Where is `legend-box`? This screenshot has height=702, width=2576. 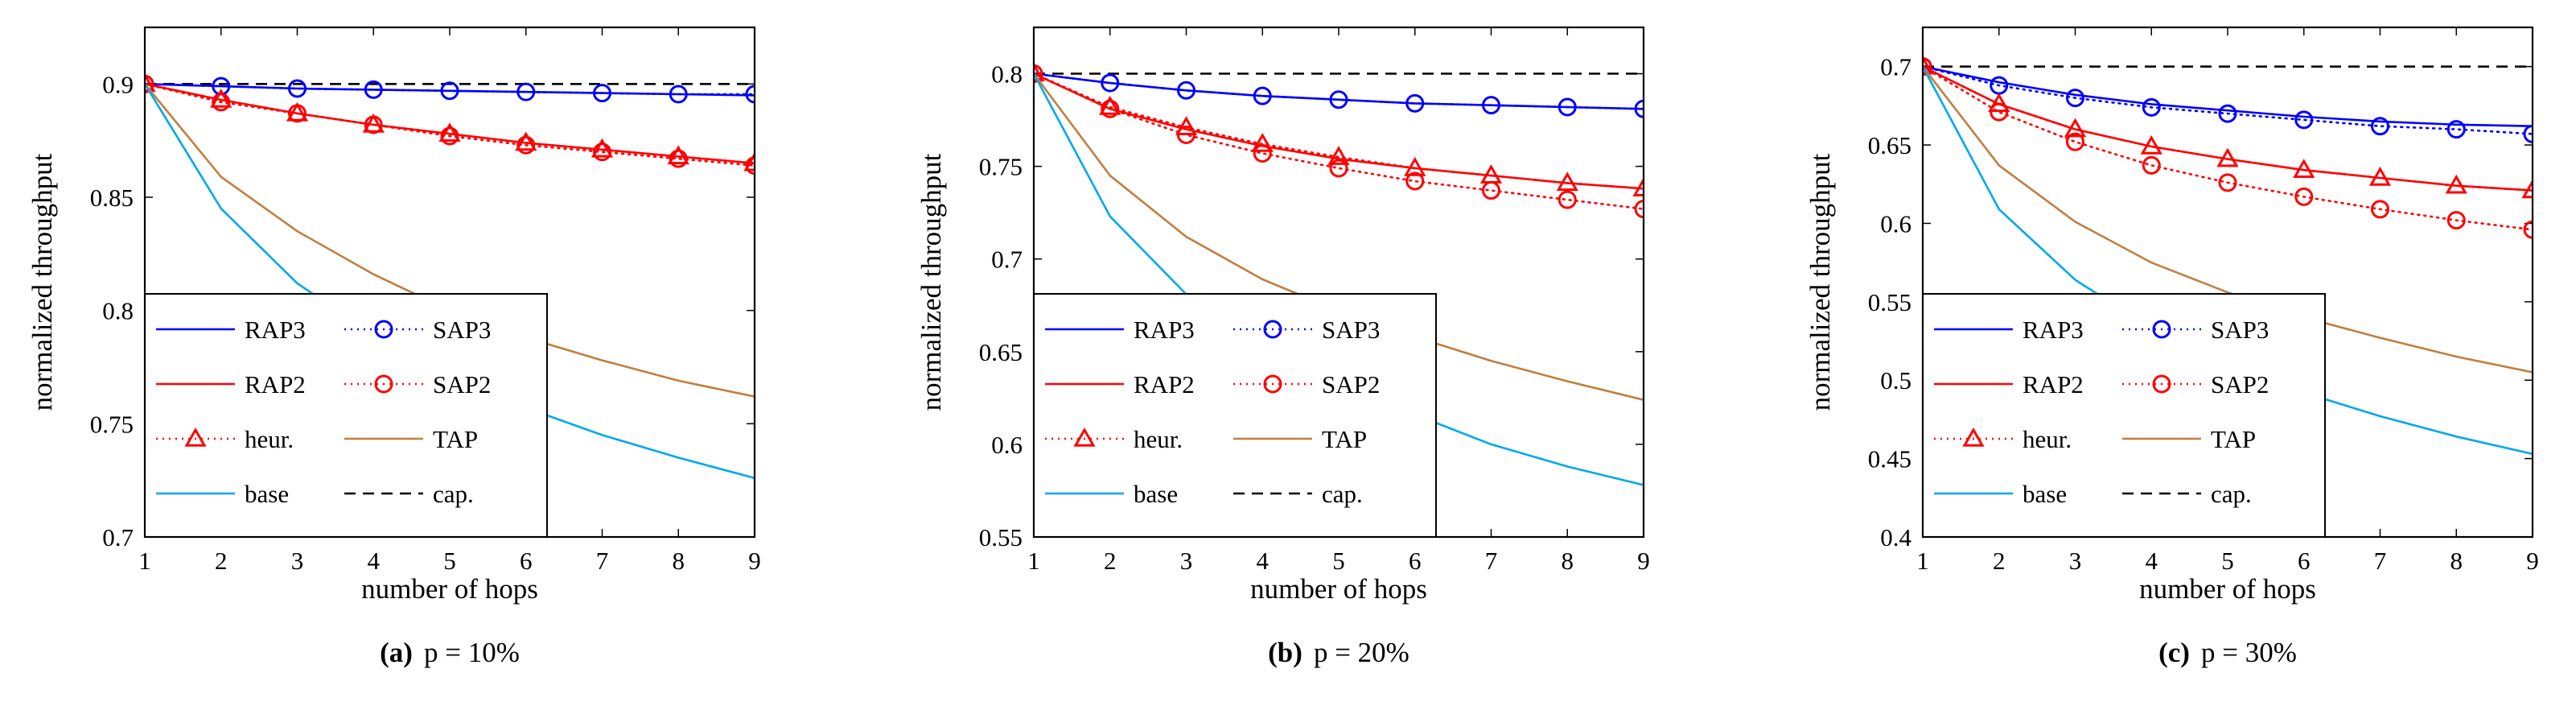
legend-box is located at coordinates (2124, 416).